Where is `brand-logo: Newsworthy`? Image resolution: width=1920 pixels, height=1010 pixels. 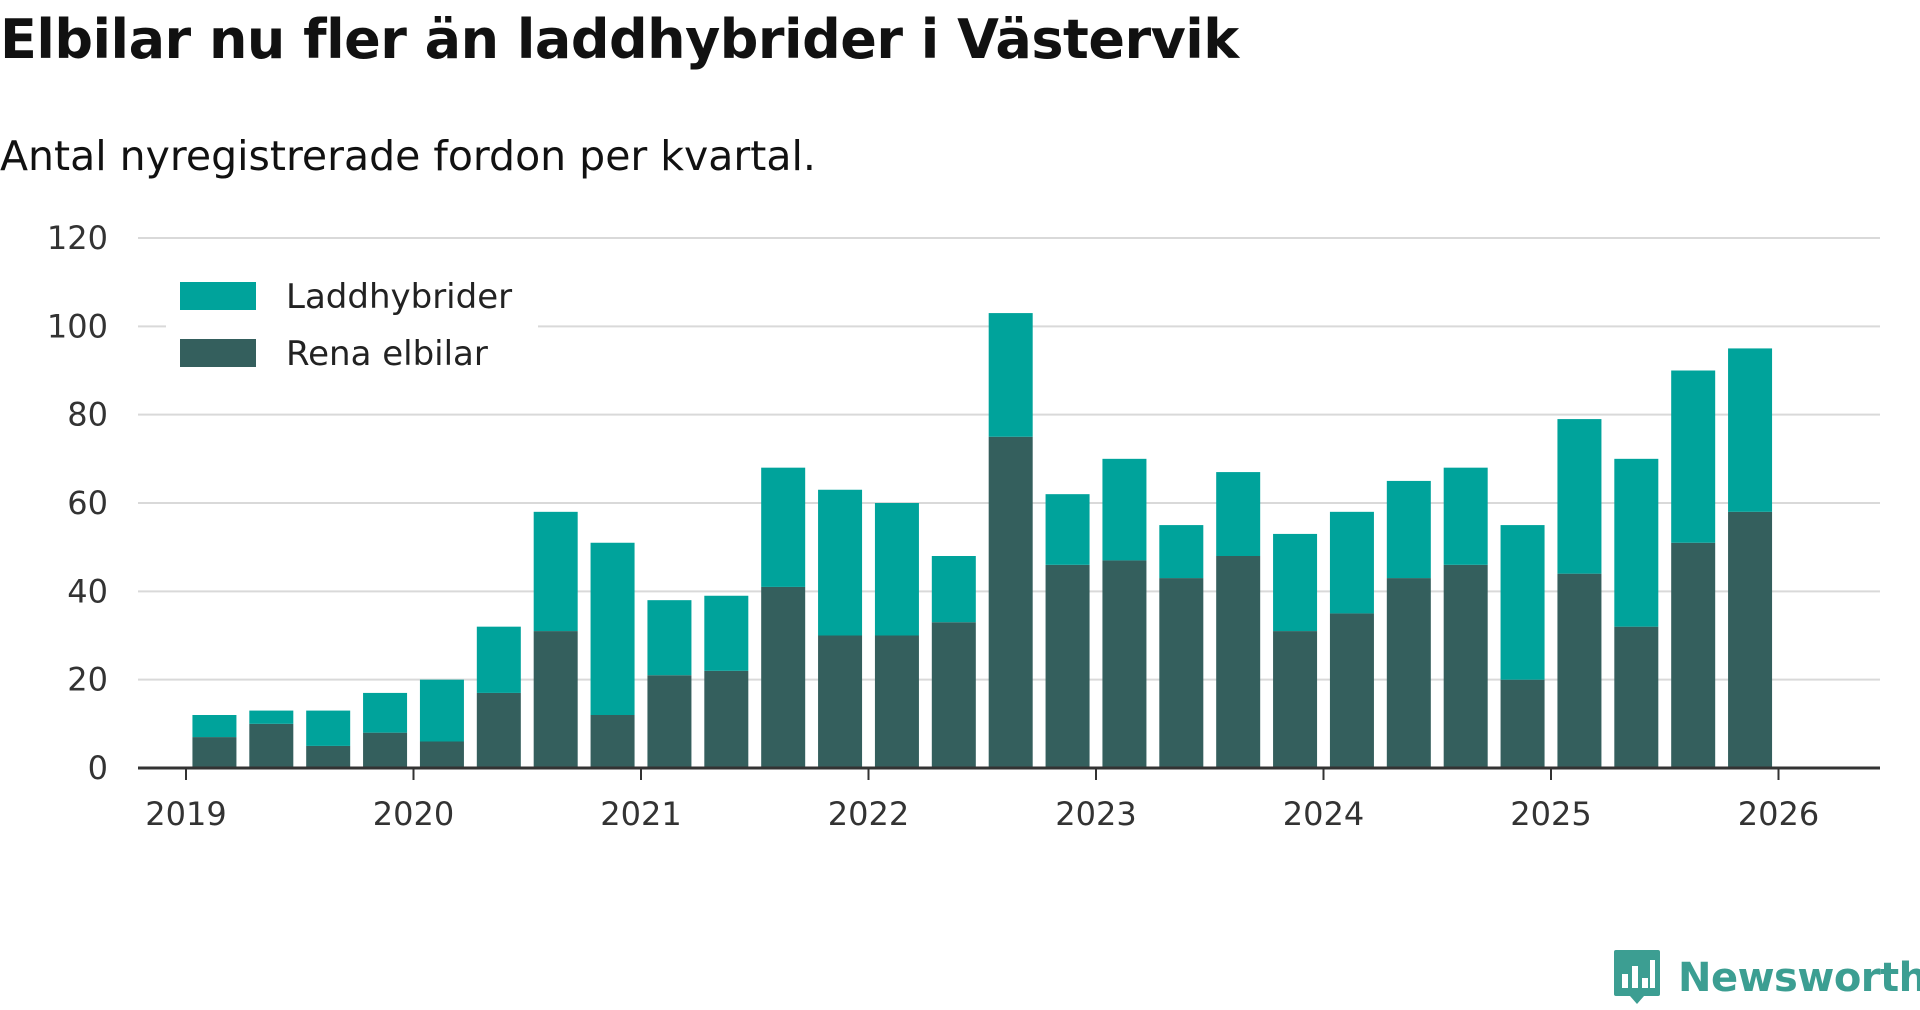 brand-logo: Newsworthy is located at coordinates (1766, 978).